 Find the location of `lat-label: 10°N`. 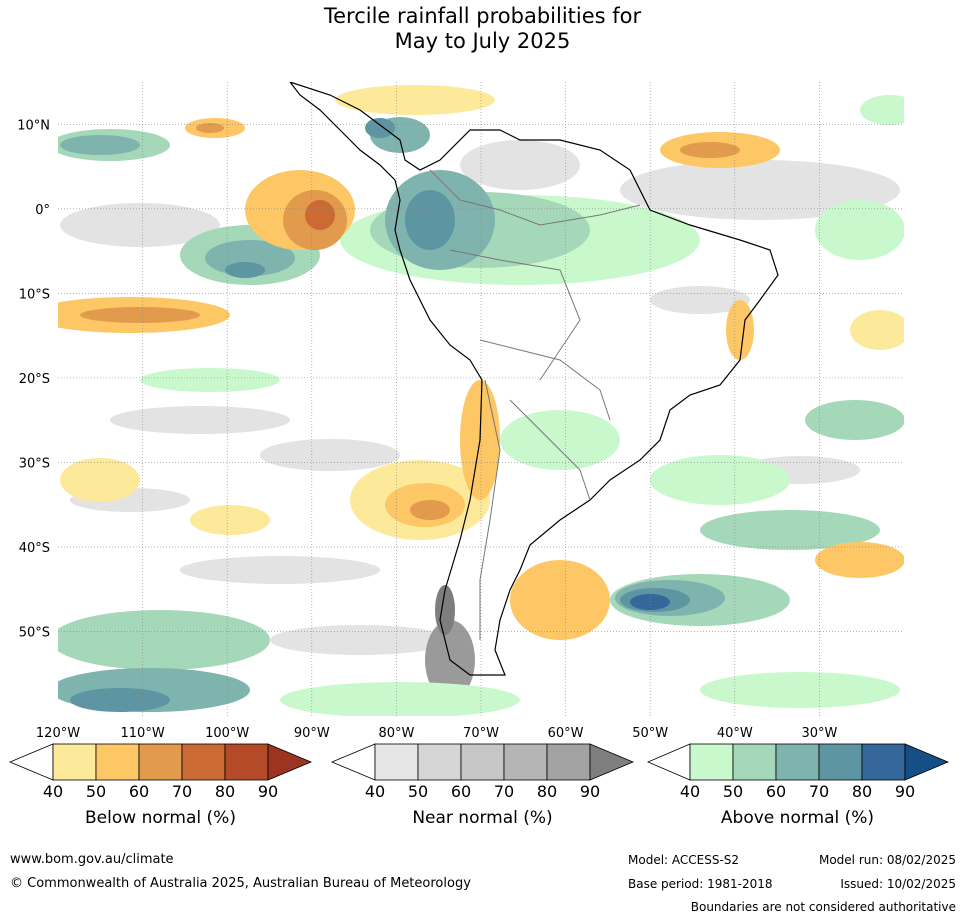

lat-label: 10°N is located at coordinates (33, 125).